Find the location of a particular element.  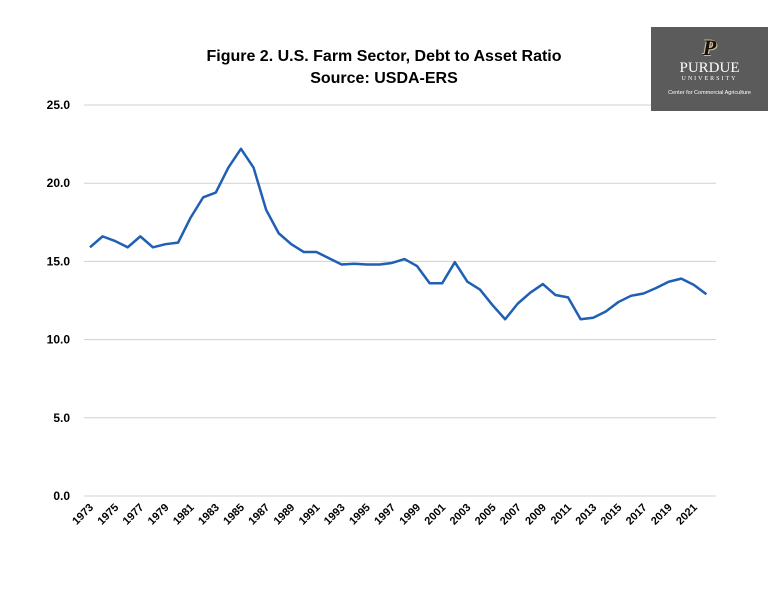

x-tick-label: 1995 is located at coordinates (360, 515).